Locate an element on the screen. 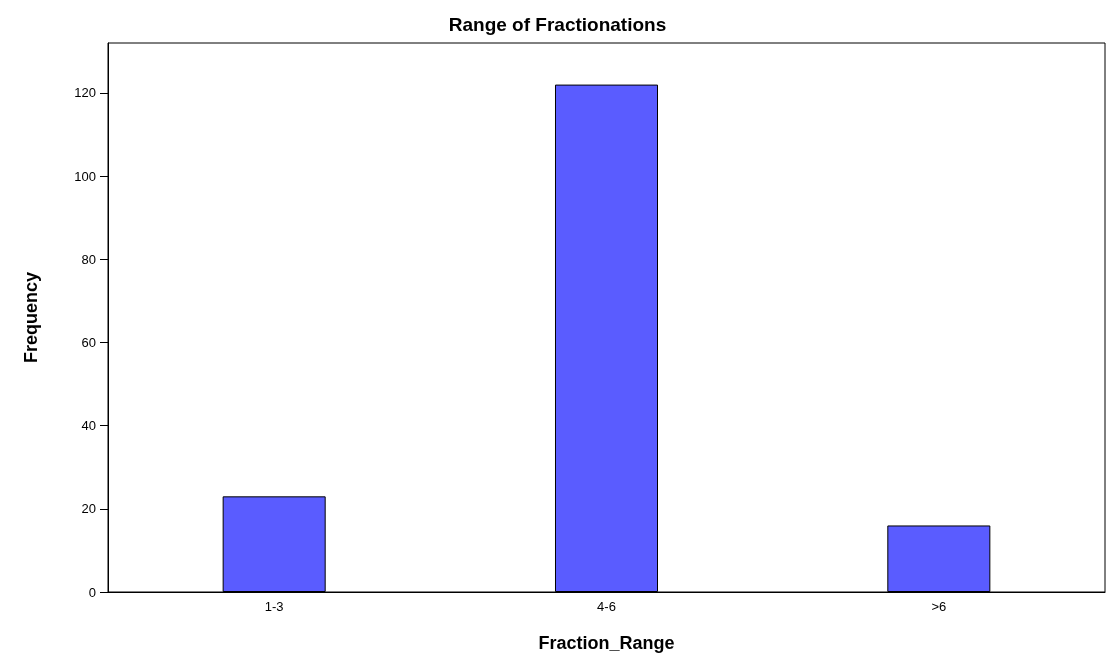 The image size is (1115, 668). y-tick-label: 60 is located at coordinates (88, 342).